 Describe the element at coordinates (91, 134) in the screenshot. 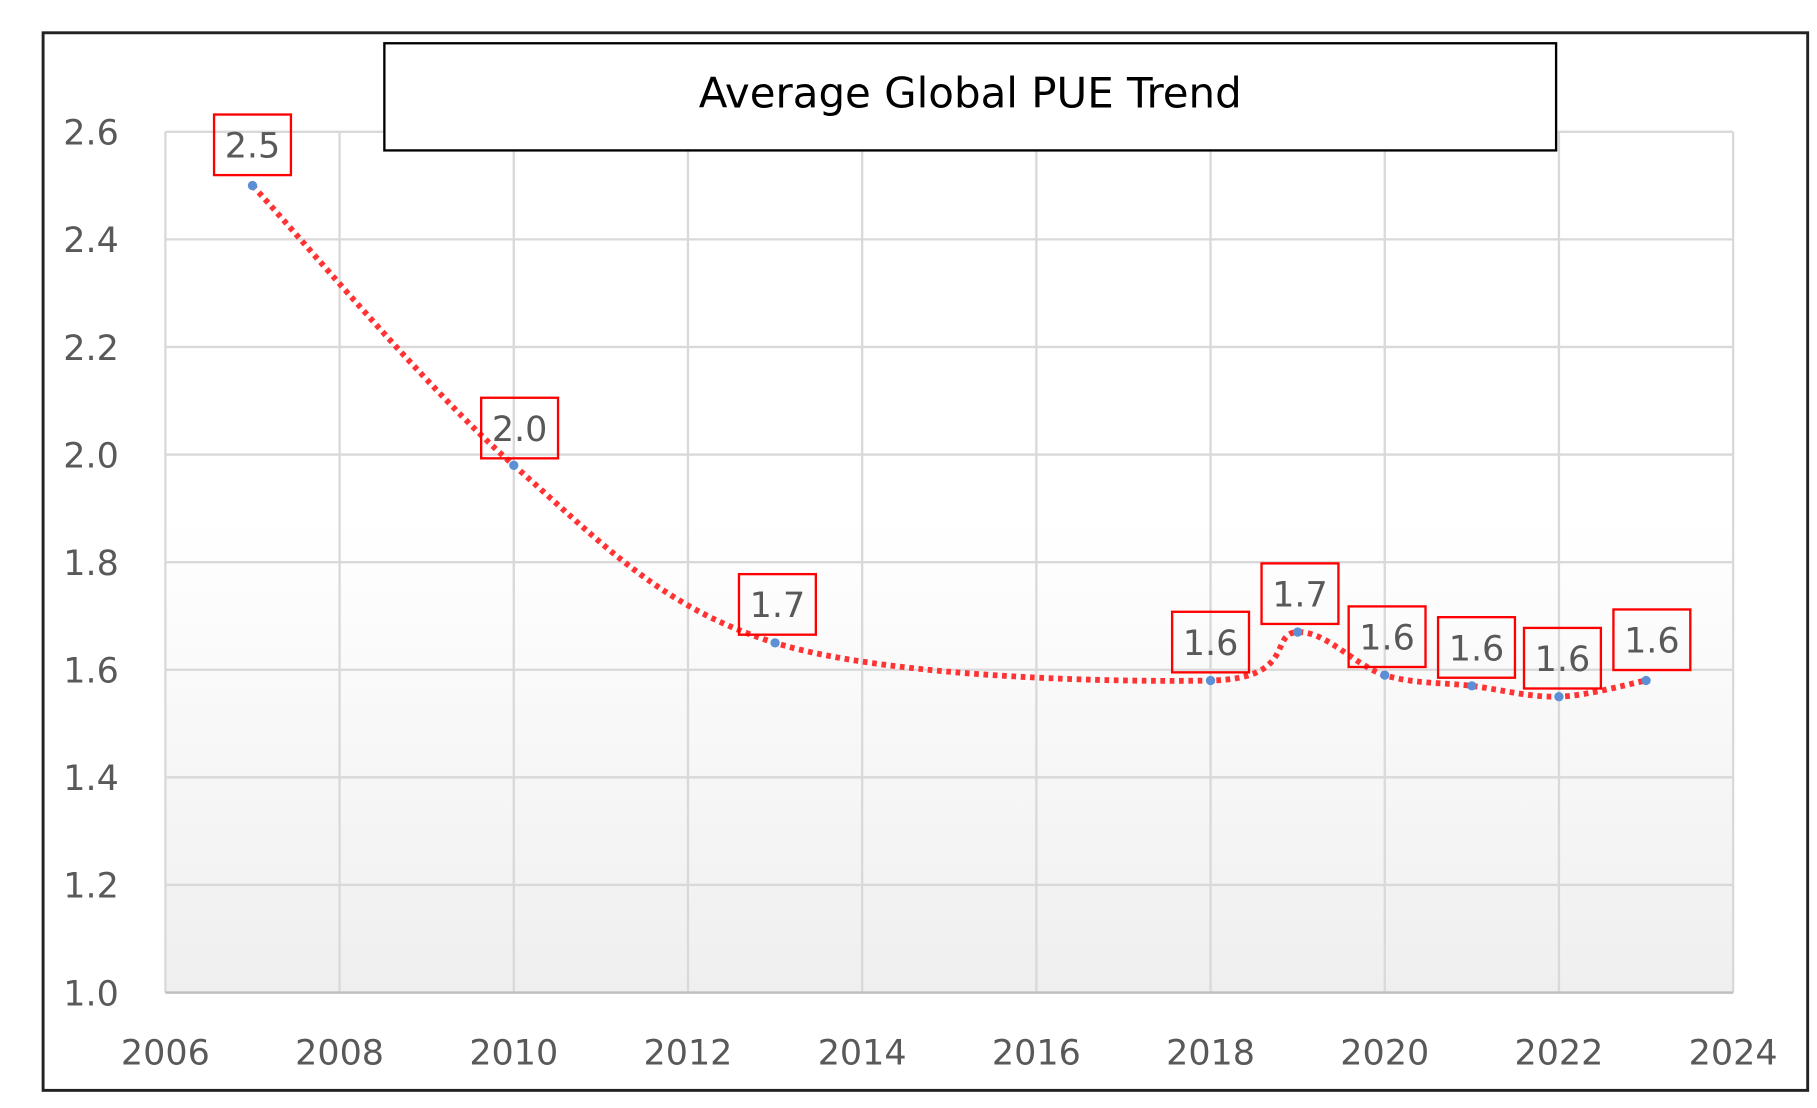

I see `y-tick-label: 2.6` at that location.